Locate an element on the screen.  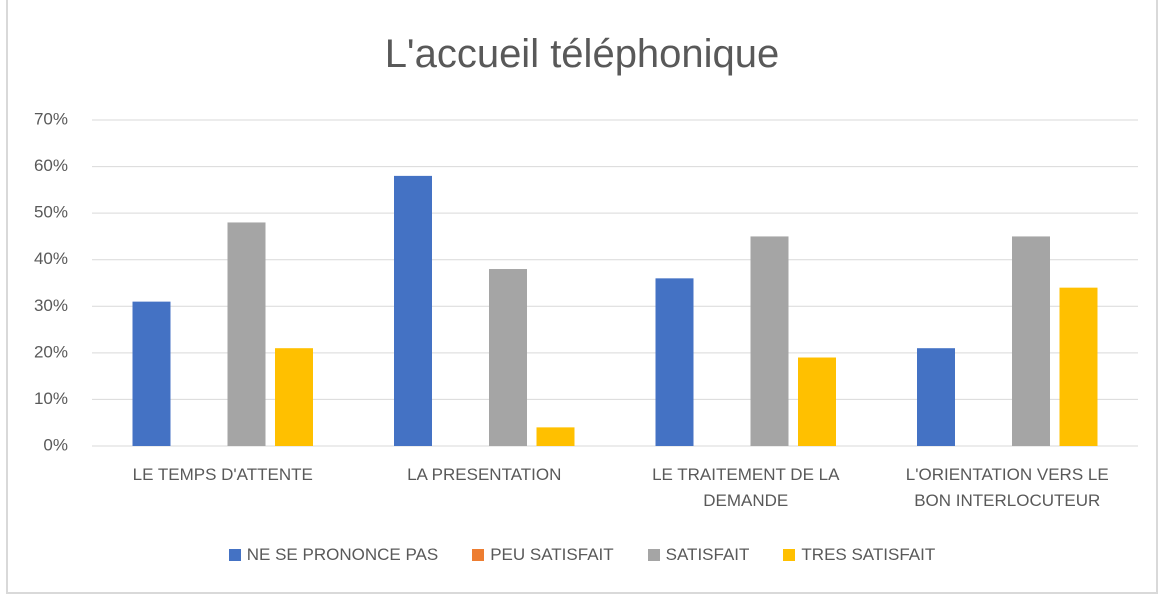
y-tick-label: 60% is located at coordinates (51, 165).